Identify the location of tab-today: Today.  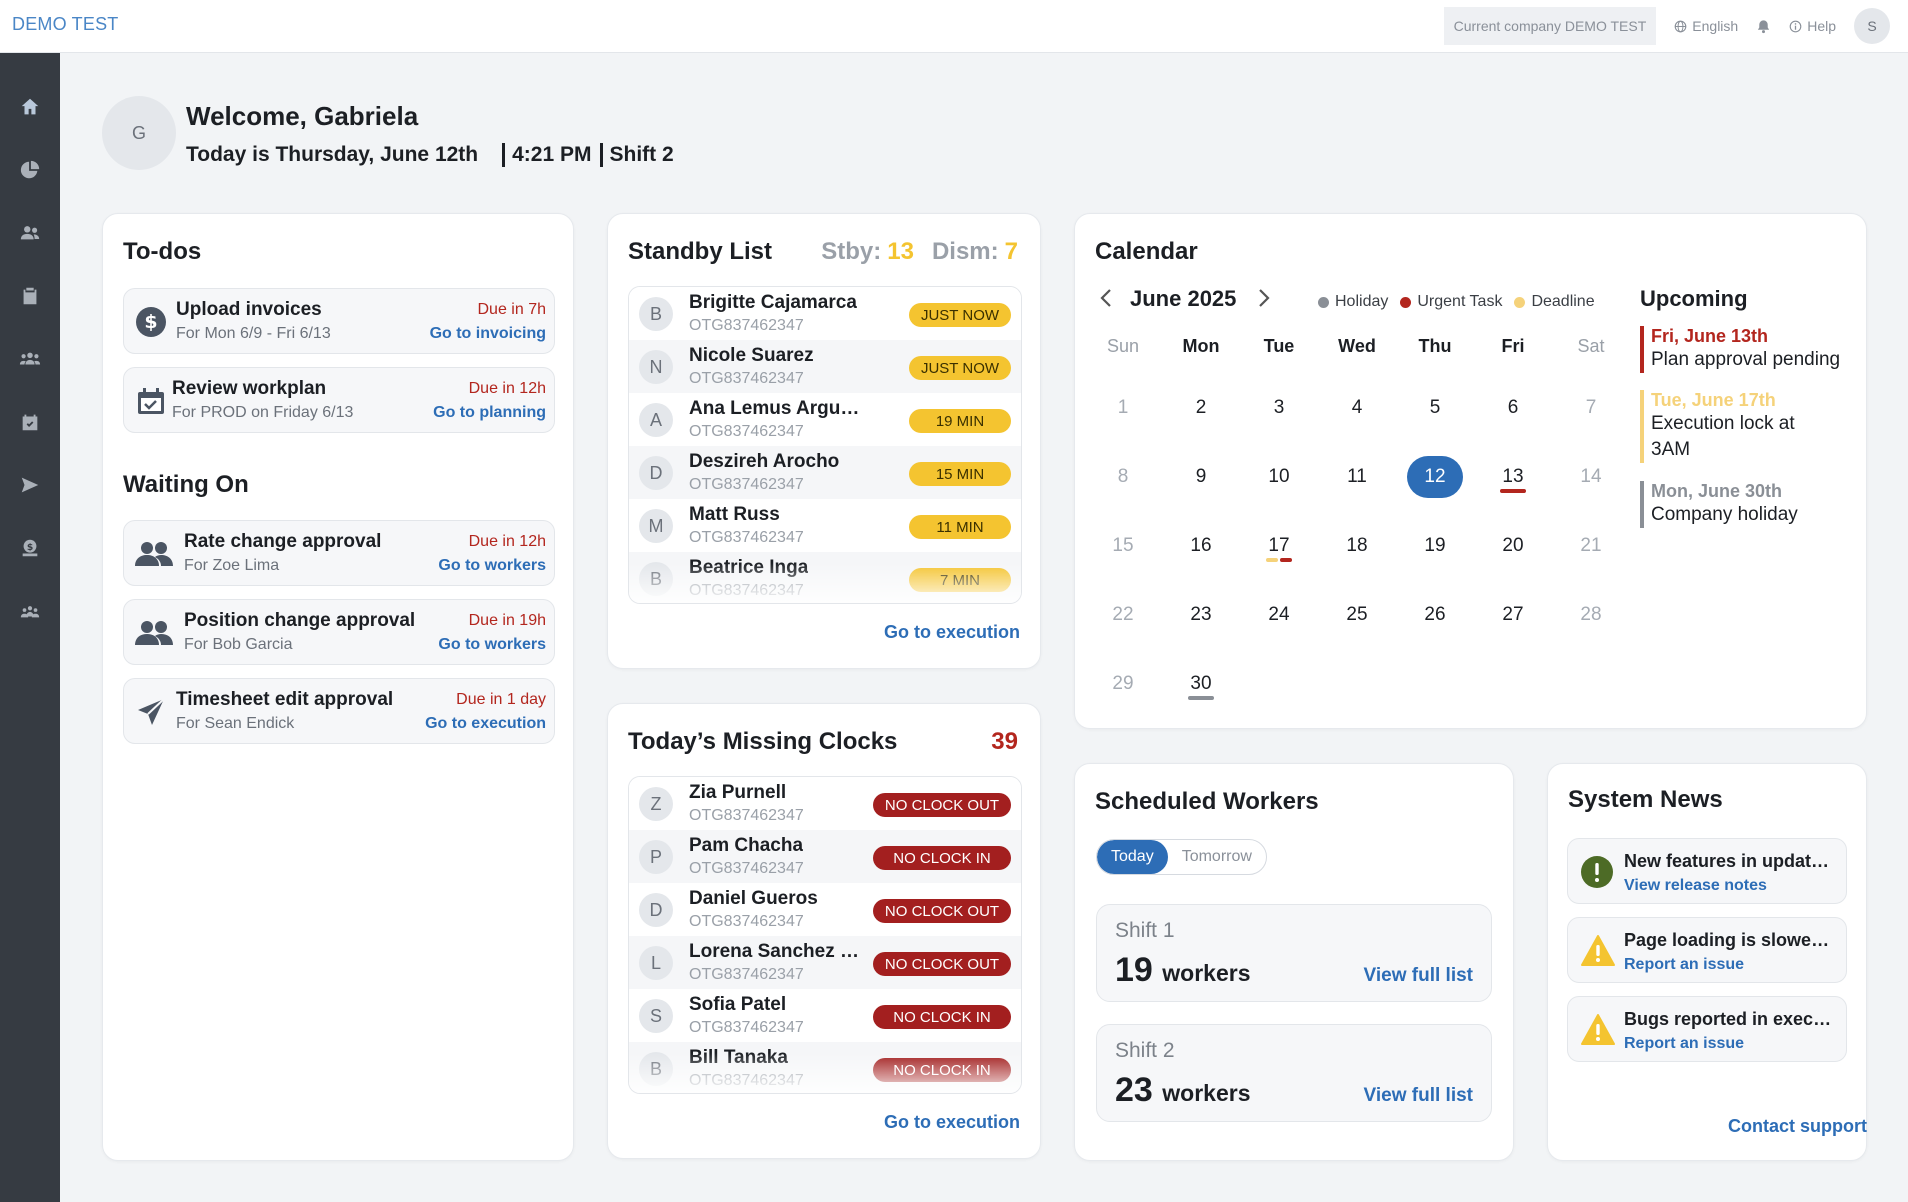
(1132, 857).